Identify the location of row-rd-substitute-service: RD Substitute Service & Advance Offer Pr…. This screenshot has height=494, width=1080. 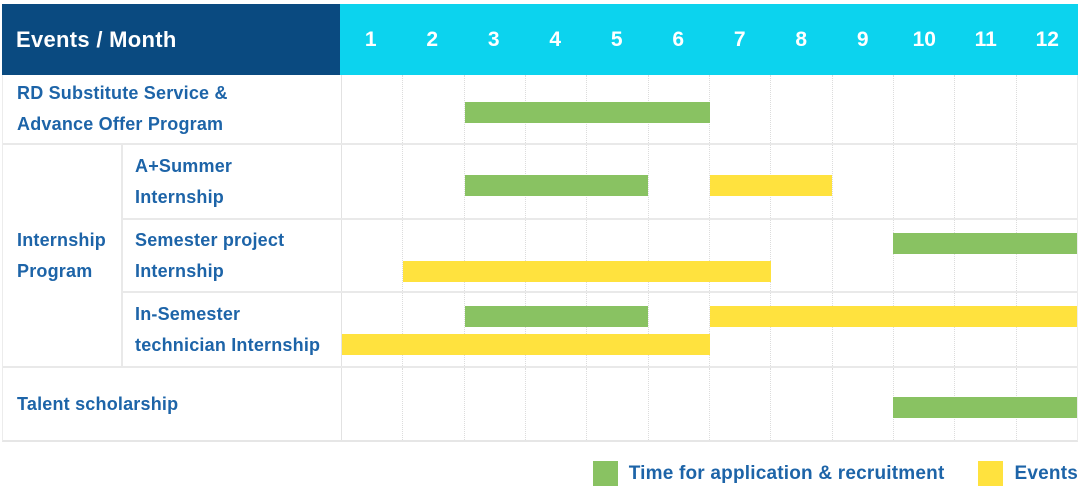
(540, 110).